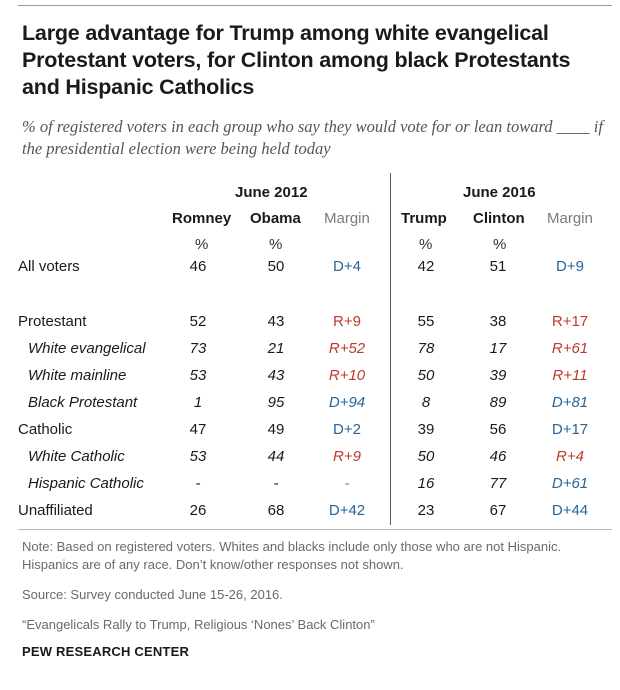 Image resolution: width=620 pixels, height=690 pixels. Describe the element at coordinates (426, 402) in the screenshot. I see `value-cell-trump: 8` at that location.